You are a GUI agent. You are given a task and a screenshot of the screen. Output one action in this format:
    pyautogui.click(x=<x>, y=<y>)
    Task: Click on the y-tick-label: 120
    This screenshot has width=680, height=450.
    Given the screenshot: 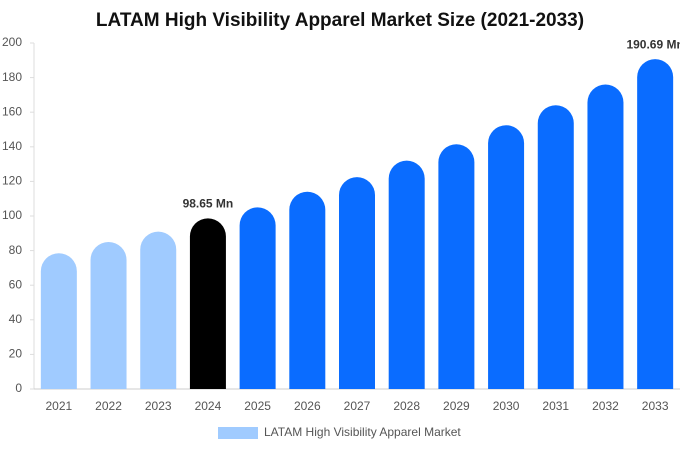 What is the action you would take?
    pyautogui.click(x=12, y=181)
    